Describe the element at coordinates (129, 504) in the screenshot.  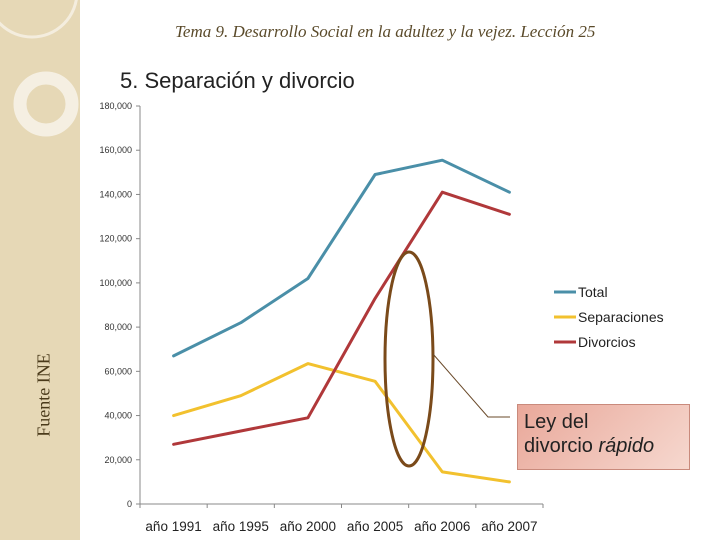
I see `y-tick-label: 0` at that location.